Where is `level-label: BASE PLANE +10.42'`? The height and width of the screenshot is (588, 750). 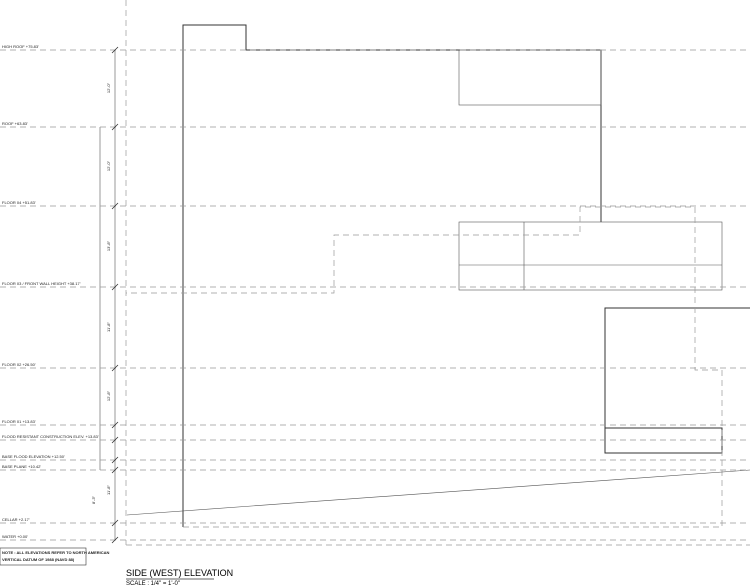
level-label: BASE PLANE +10.42' is located at coordinates (21, 466).